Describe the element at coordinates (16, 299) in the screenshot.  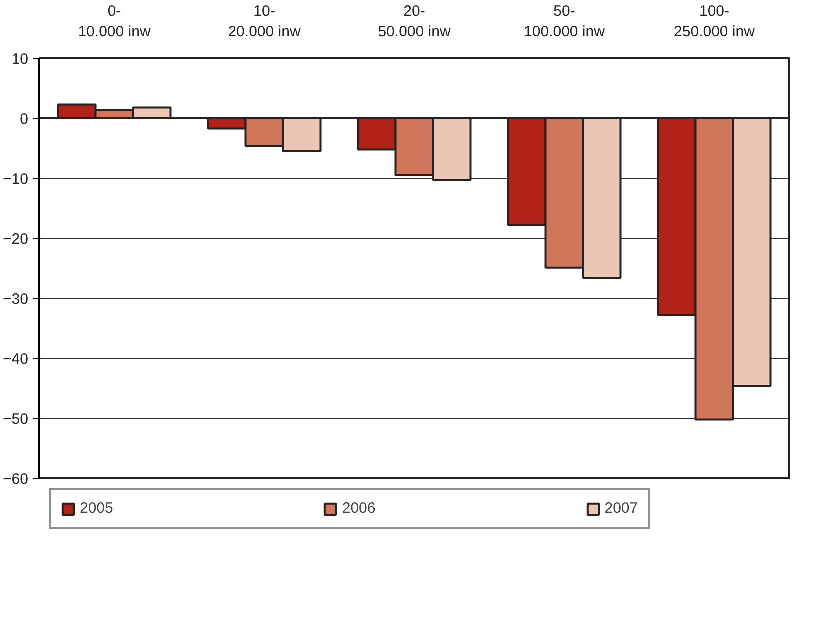
I see `y-tick-label: −30` at that location.